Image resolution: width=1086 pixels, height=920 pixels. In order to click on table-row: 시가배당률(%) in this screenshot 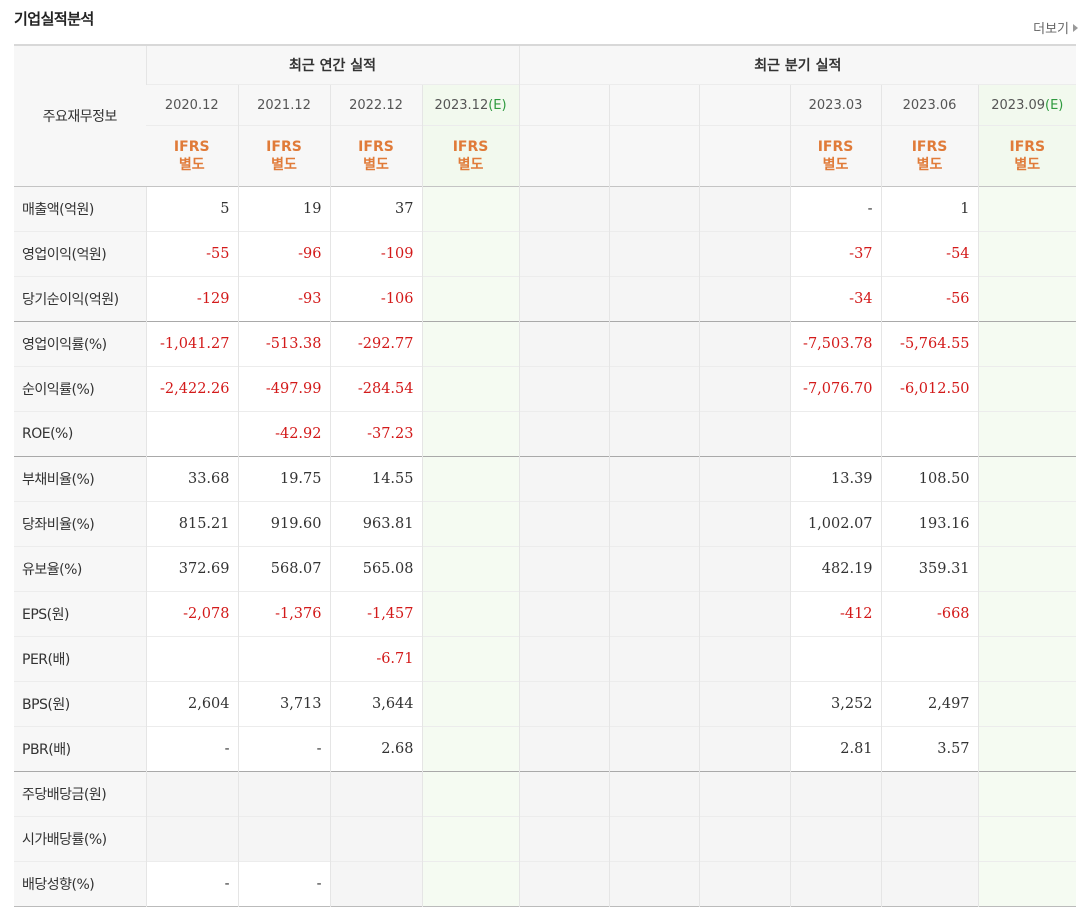, I will do `click(545, 839)`.